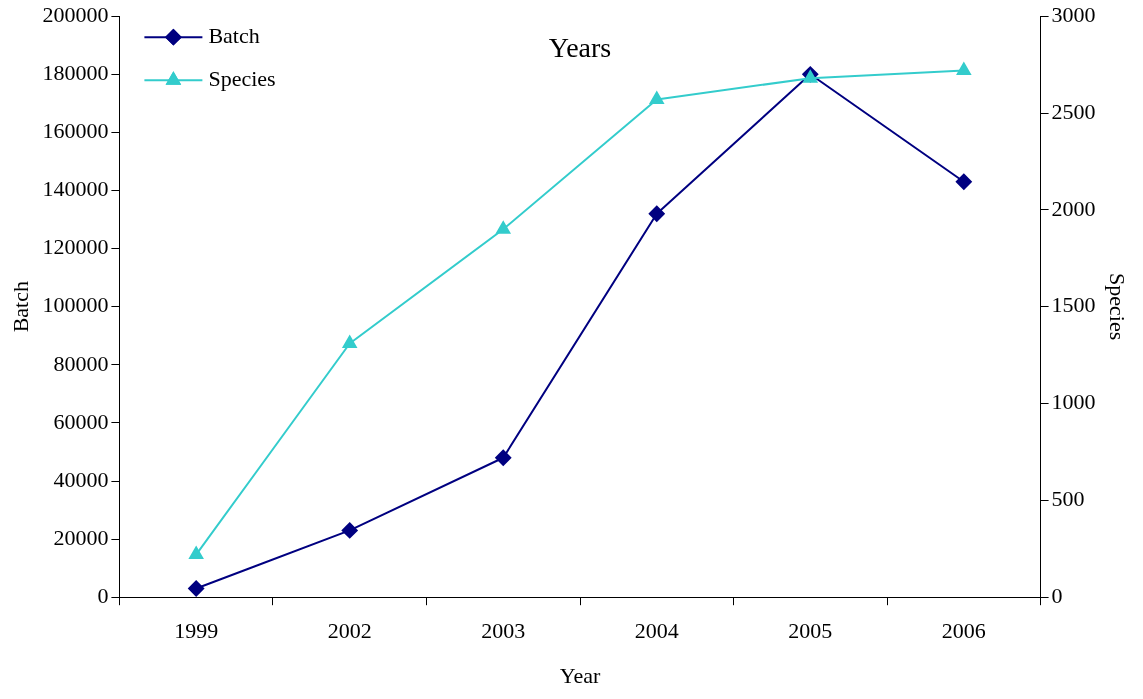 The image size is (1143, 699). I want to click on y-tick-label: 20000, so click(81, 537).